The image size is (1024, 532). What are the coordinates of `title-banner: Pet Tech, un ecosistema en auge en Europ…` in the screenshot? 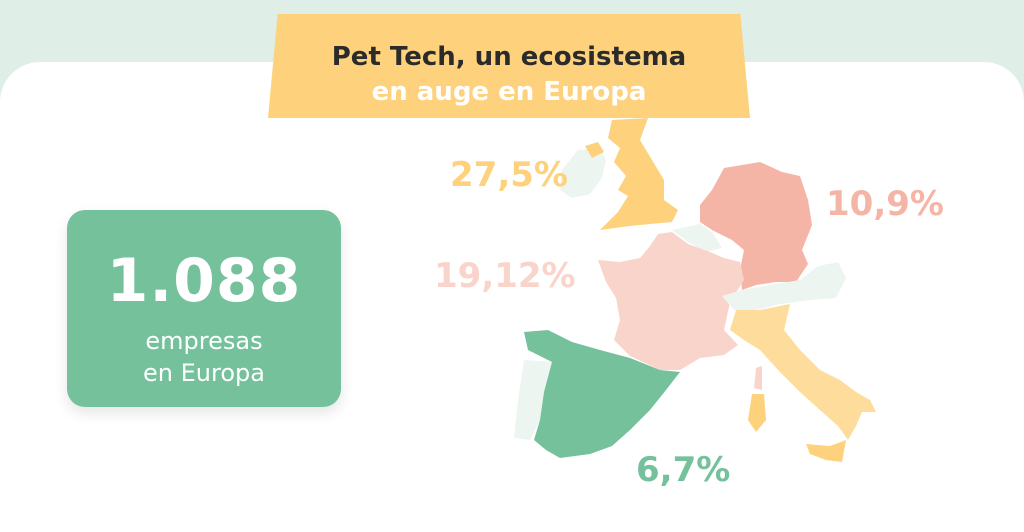 It's located at (509, 66).